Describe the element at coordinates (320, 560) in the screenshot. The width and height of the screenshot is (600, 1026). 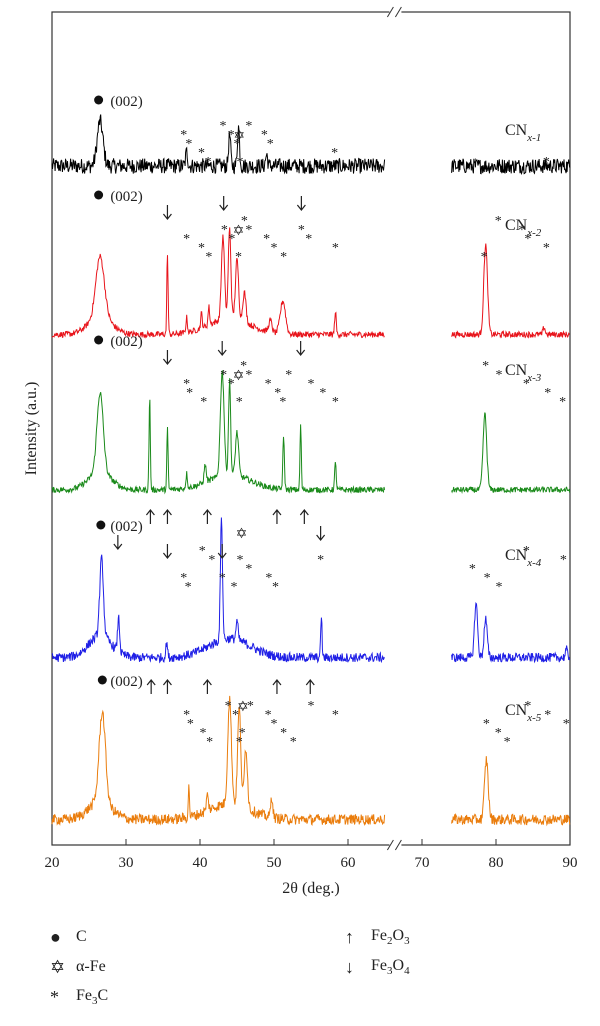
I see `fe3c-star-CNx-4-16: *` at that location.